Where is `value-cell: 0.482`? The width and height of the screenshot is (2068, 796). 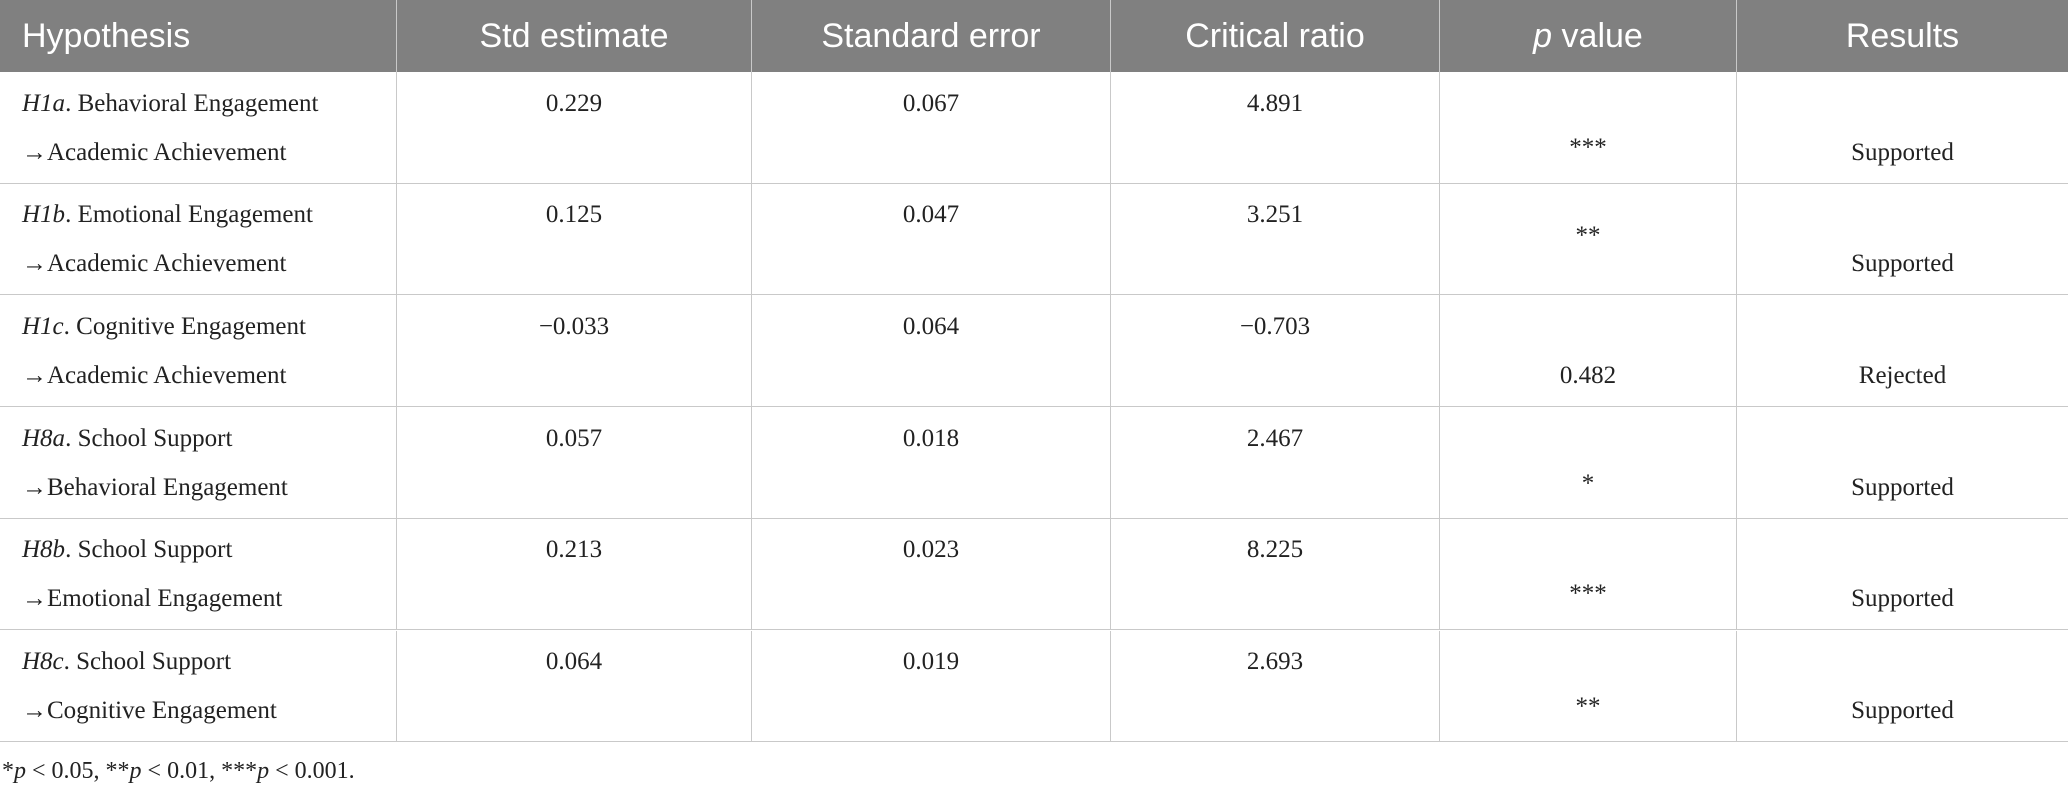
value-cell: 0.482 is located at coordinates (1588, 351).